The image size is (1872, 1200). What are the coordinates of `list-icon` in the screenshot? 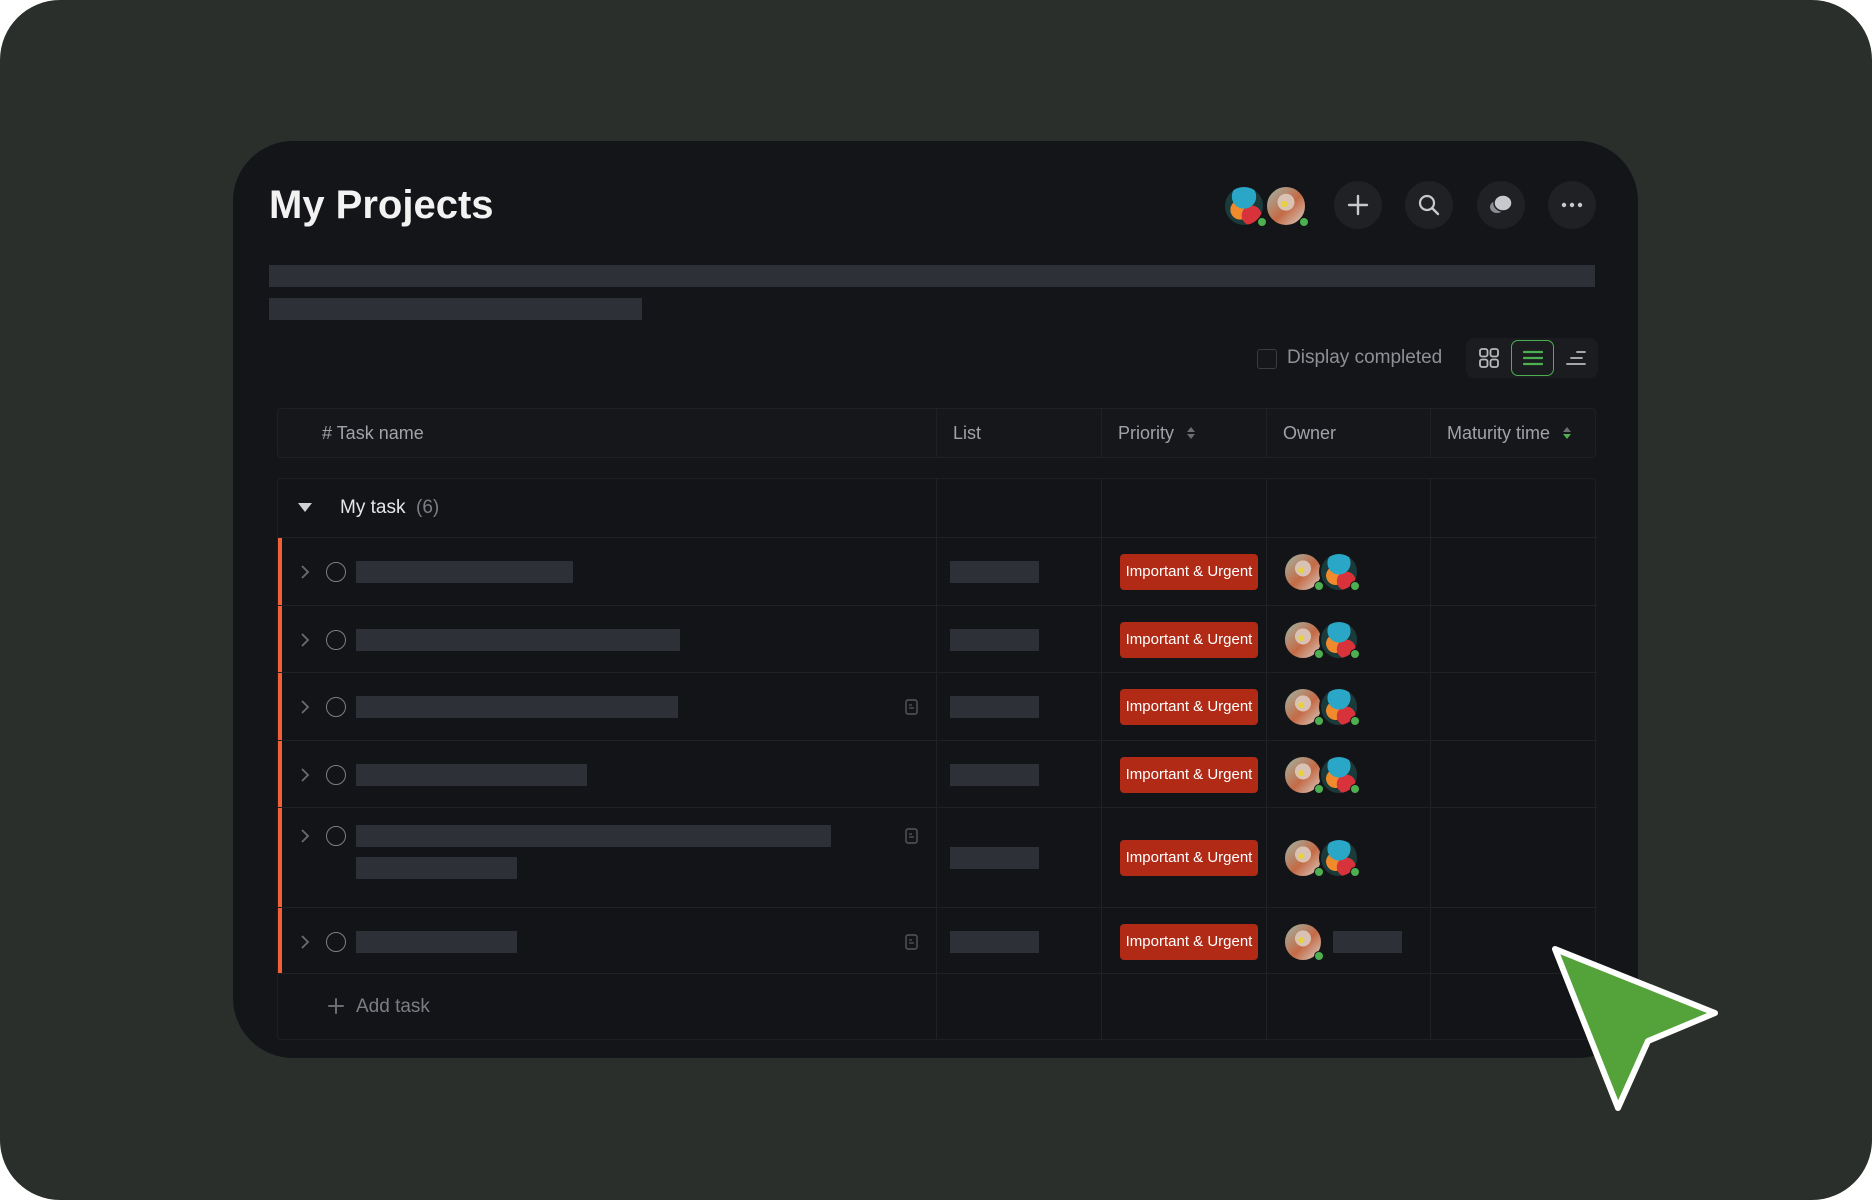 It's located at (1532, 358).